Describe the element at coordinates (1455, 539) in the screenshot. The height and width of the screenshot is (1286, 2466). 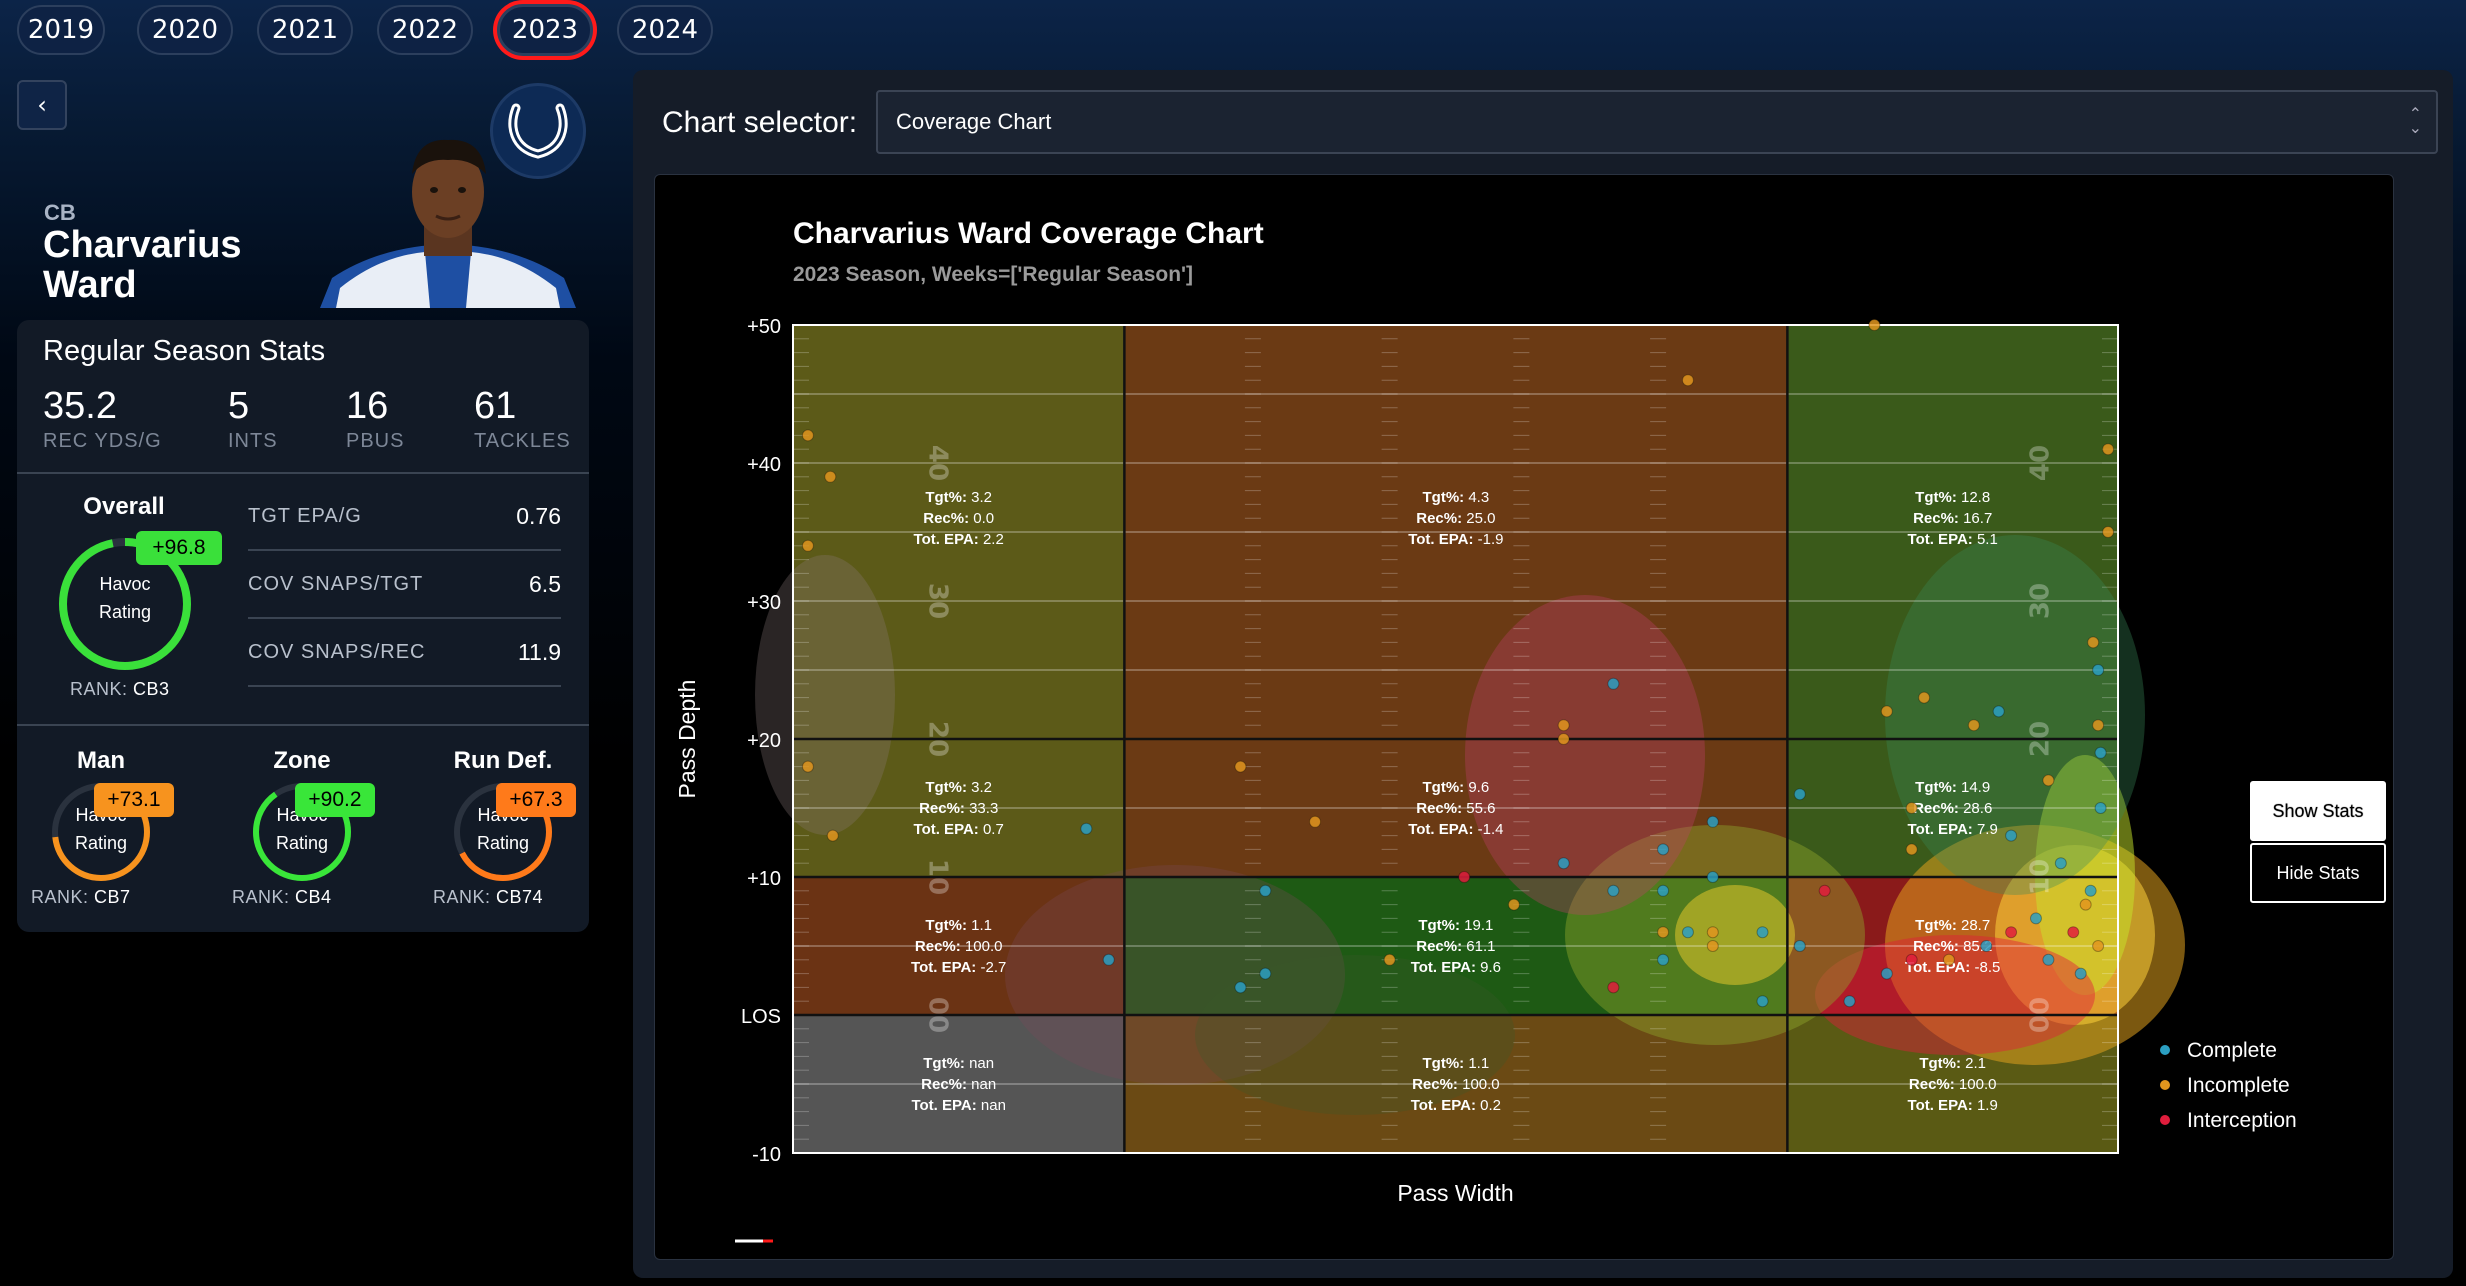
I see `zone-stat-line: Tot. EPA: -1.9` at that location.